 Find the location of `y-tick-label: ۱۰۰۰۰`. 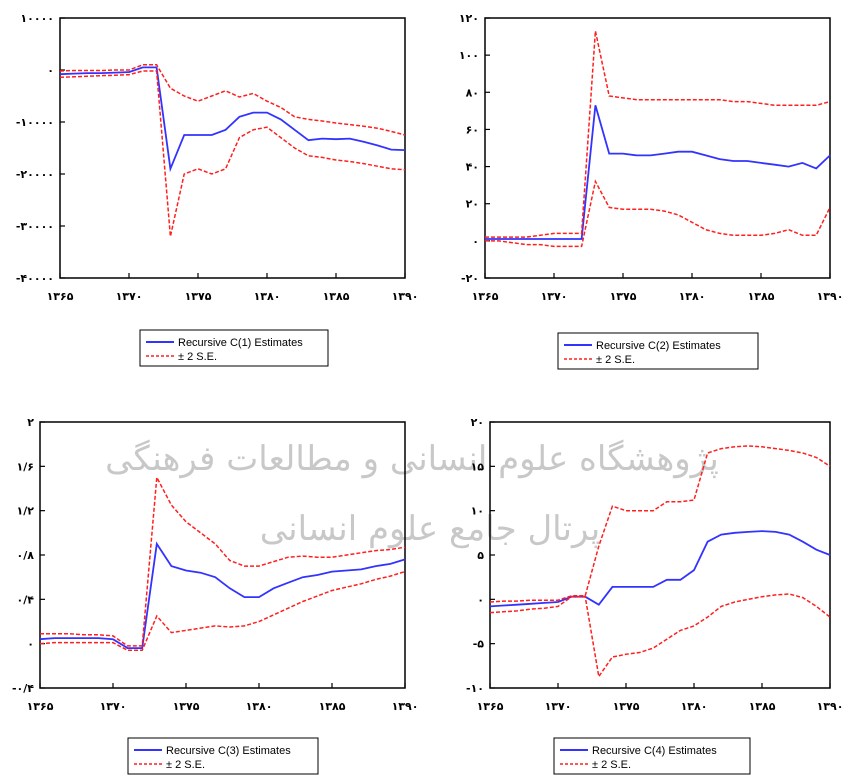

y-tick-label: ۱۰۰۰۰ is located at coordinates (37, 18).